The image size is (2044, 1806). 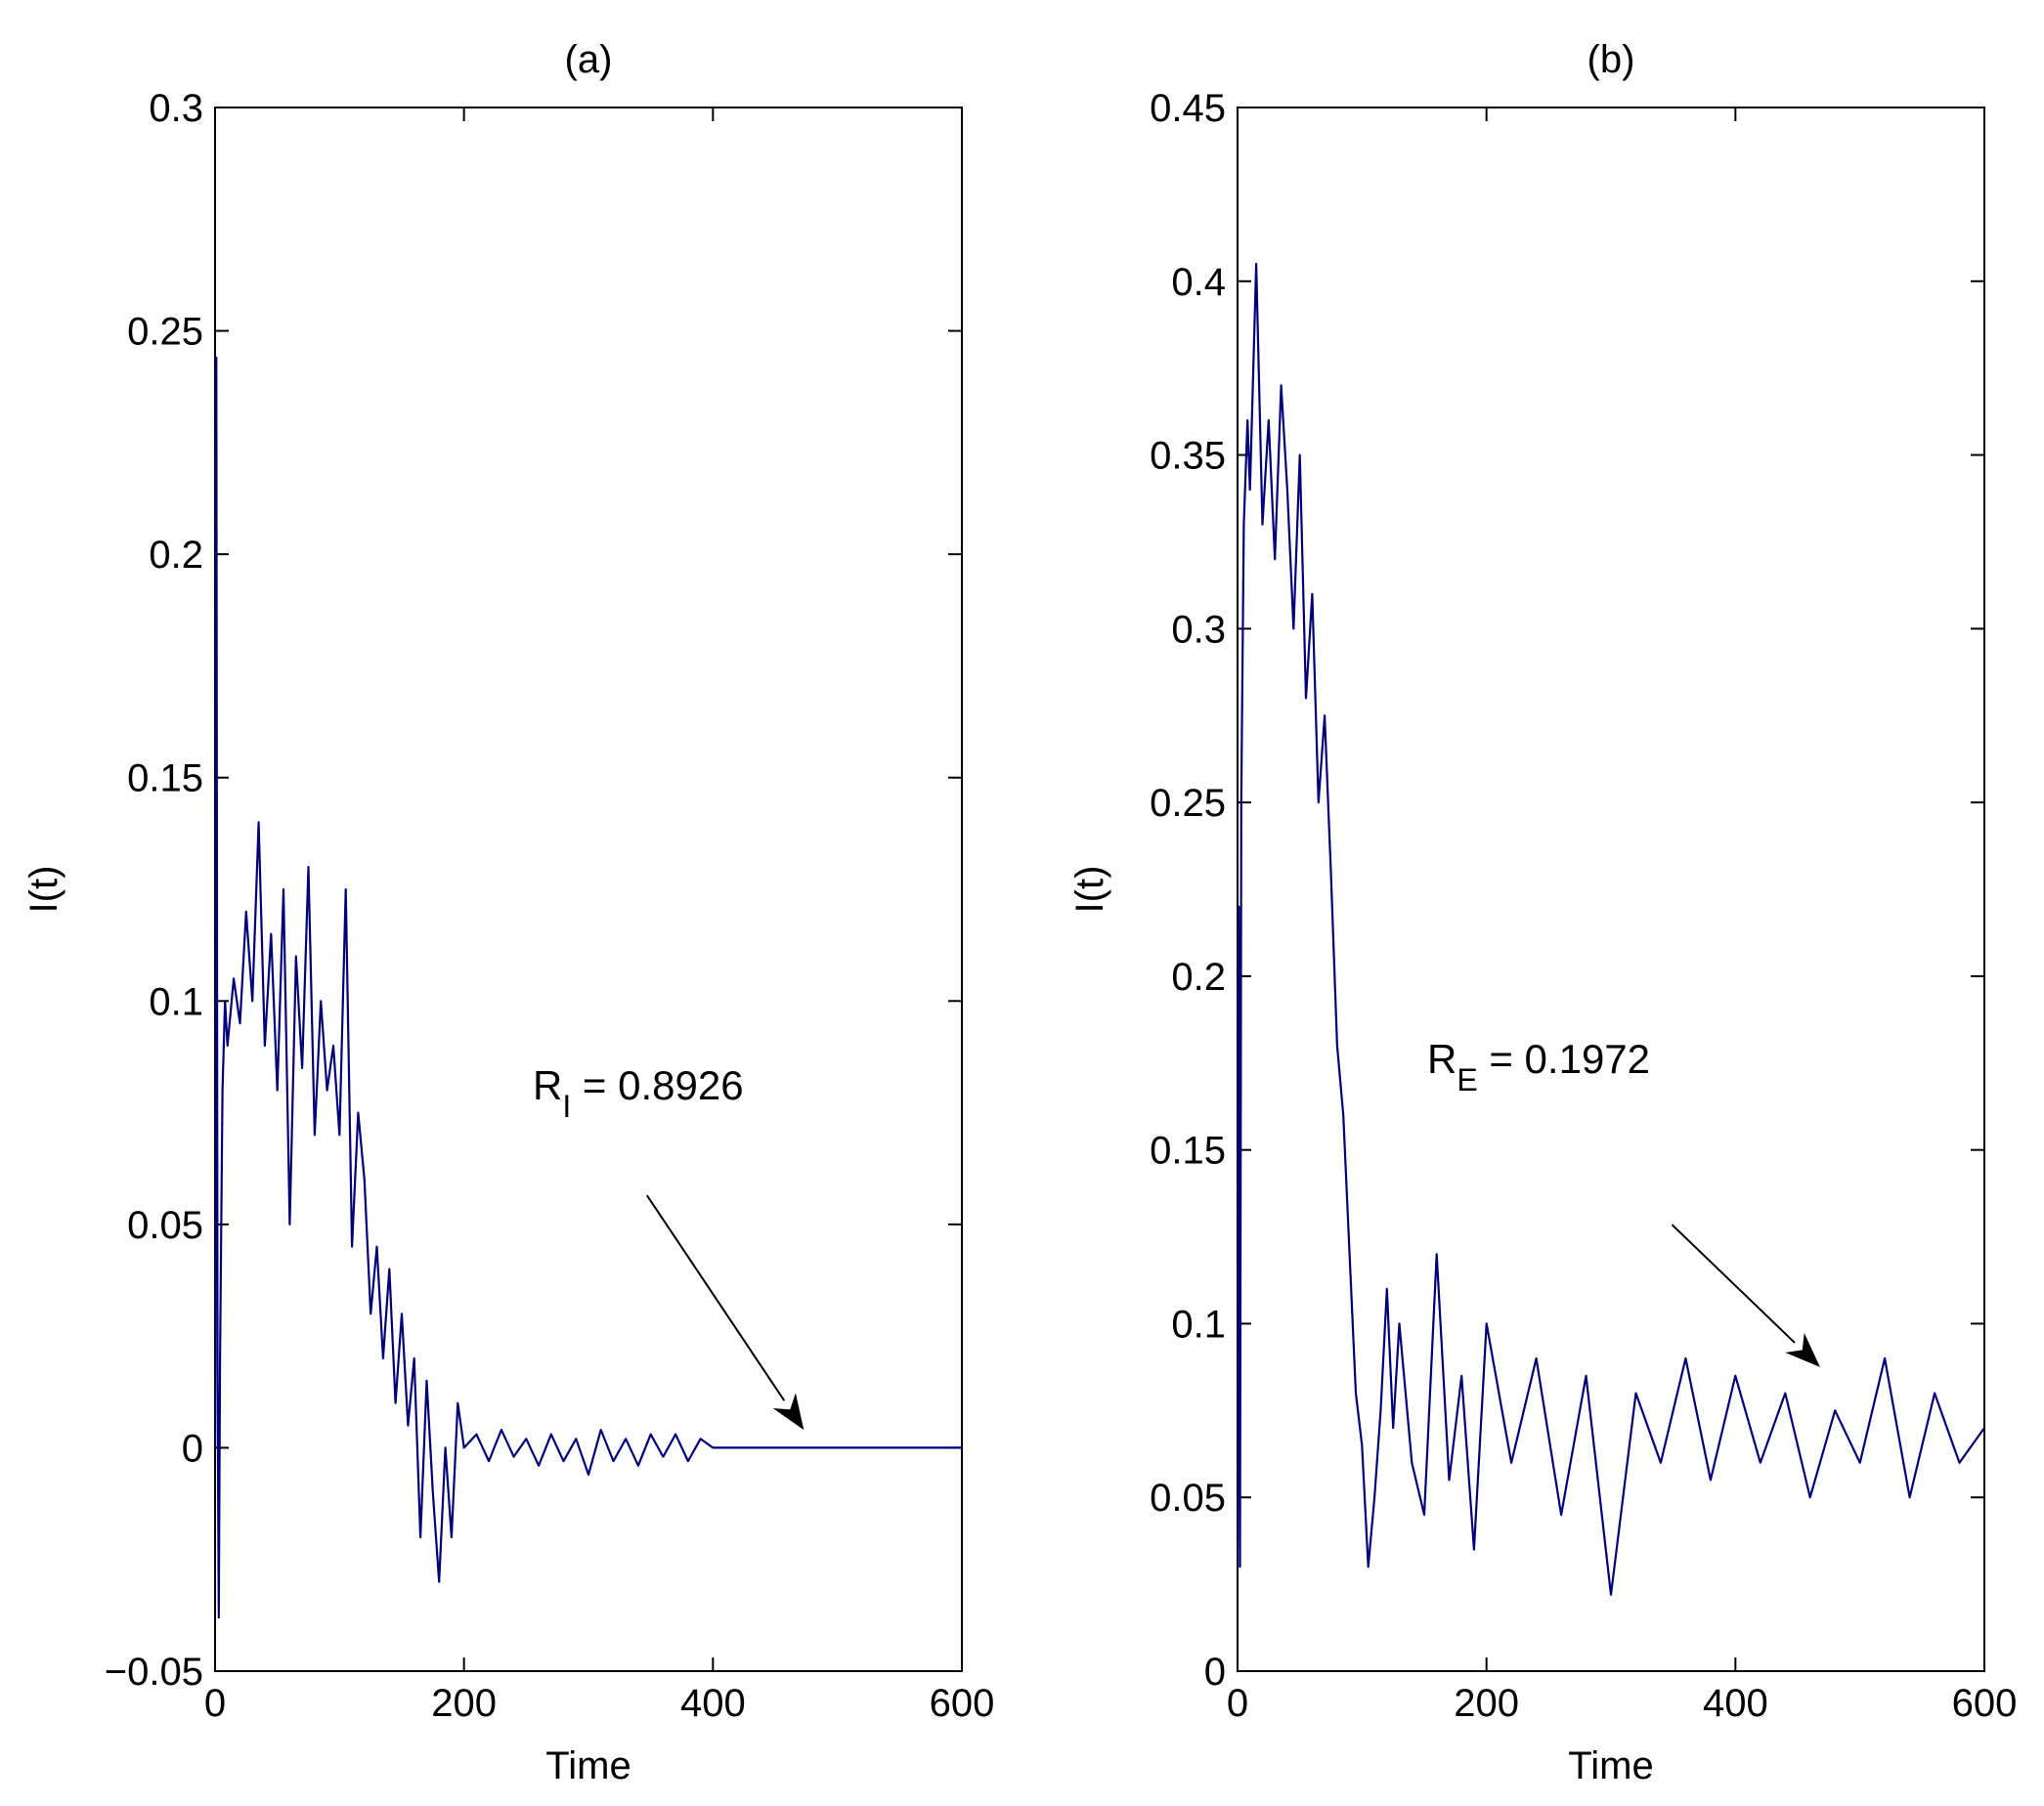 I want to click on panel-a-xlabel: Time, so click(x=588, y=1766).